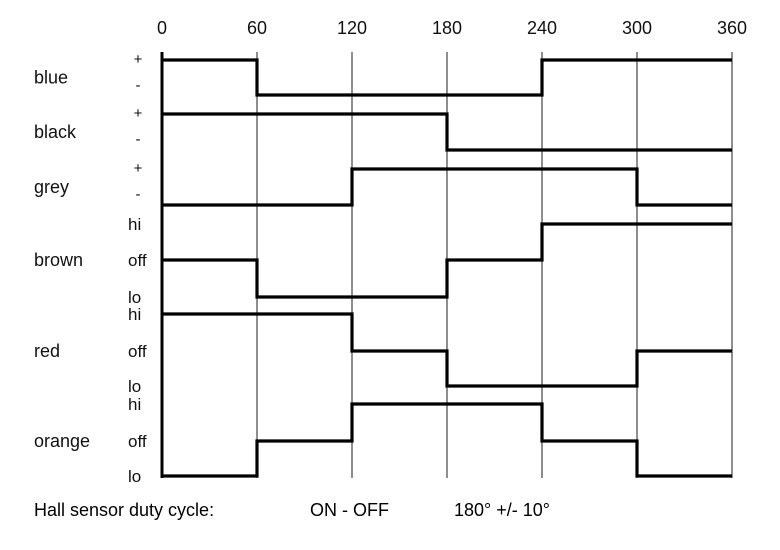 This screenshot has width=780, height=550. I want to click on wire-label-grey: grey, so click(51, 187).